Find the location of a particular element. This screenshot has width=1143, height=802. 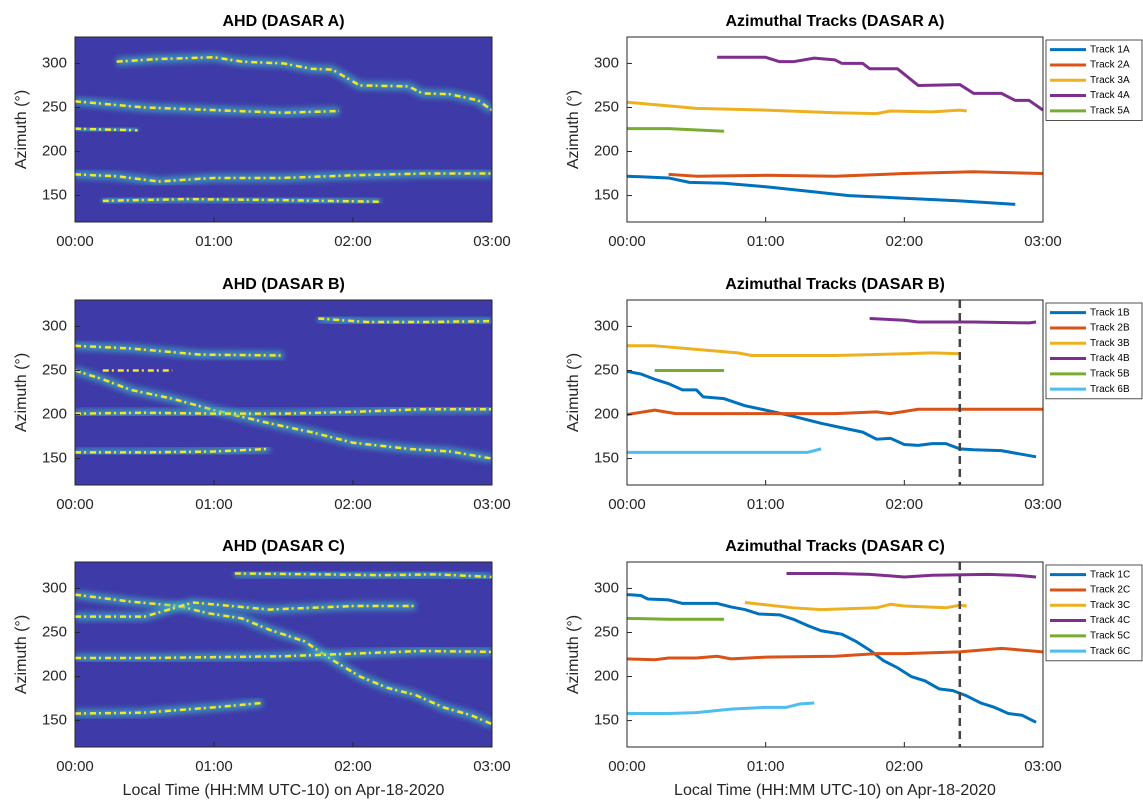

legend-label: Track 5B is located at coordinates (1110, 373).